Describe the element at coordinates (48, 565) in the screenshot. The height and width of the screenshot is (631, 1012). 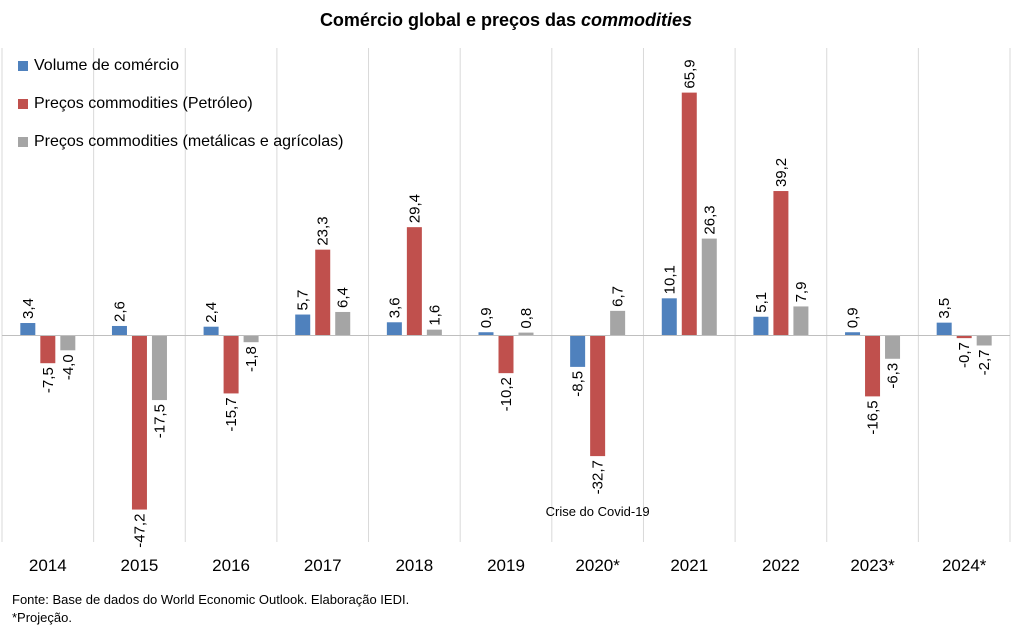
I see `x-tick-label: 2014` at that location.